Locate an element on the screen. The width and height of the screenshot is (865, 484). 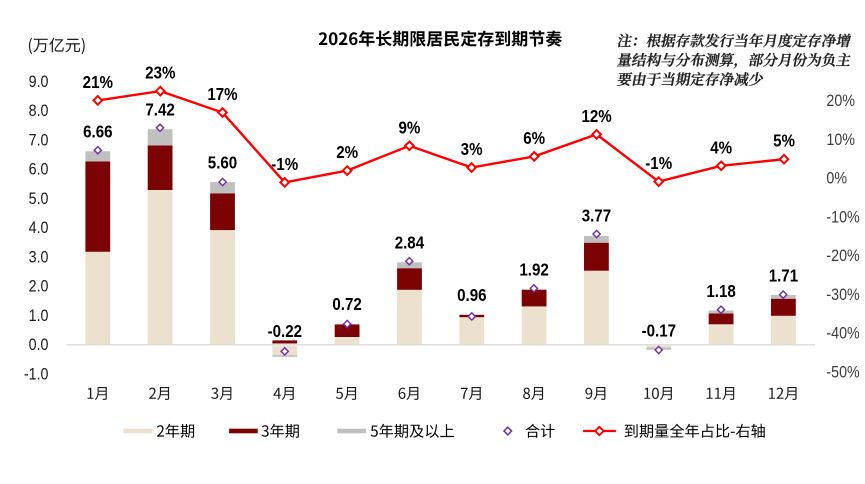
svg-text: 0.96 is located at coordinates (471, 295).